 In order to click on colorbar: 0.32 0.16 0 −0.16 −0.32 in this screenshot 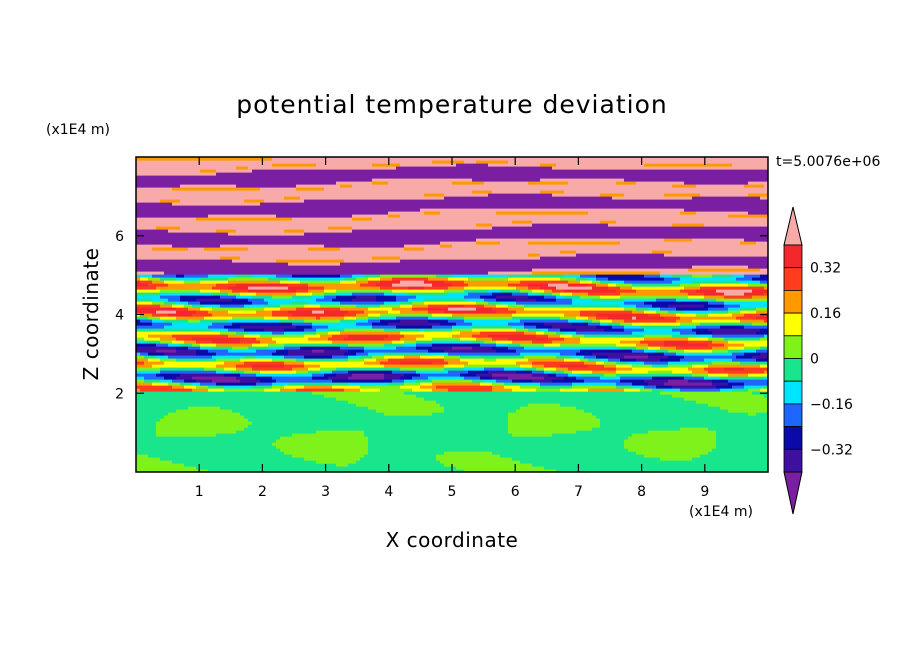, I will do `click(818, 360)`.